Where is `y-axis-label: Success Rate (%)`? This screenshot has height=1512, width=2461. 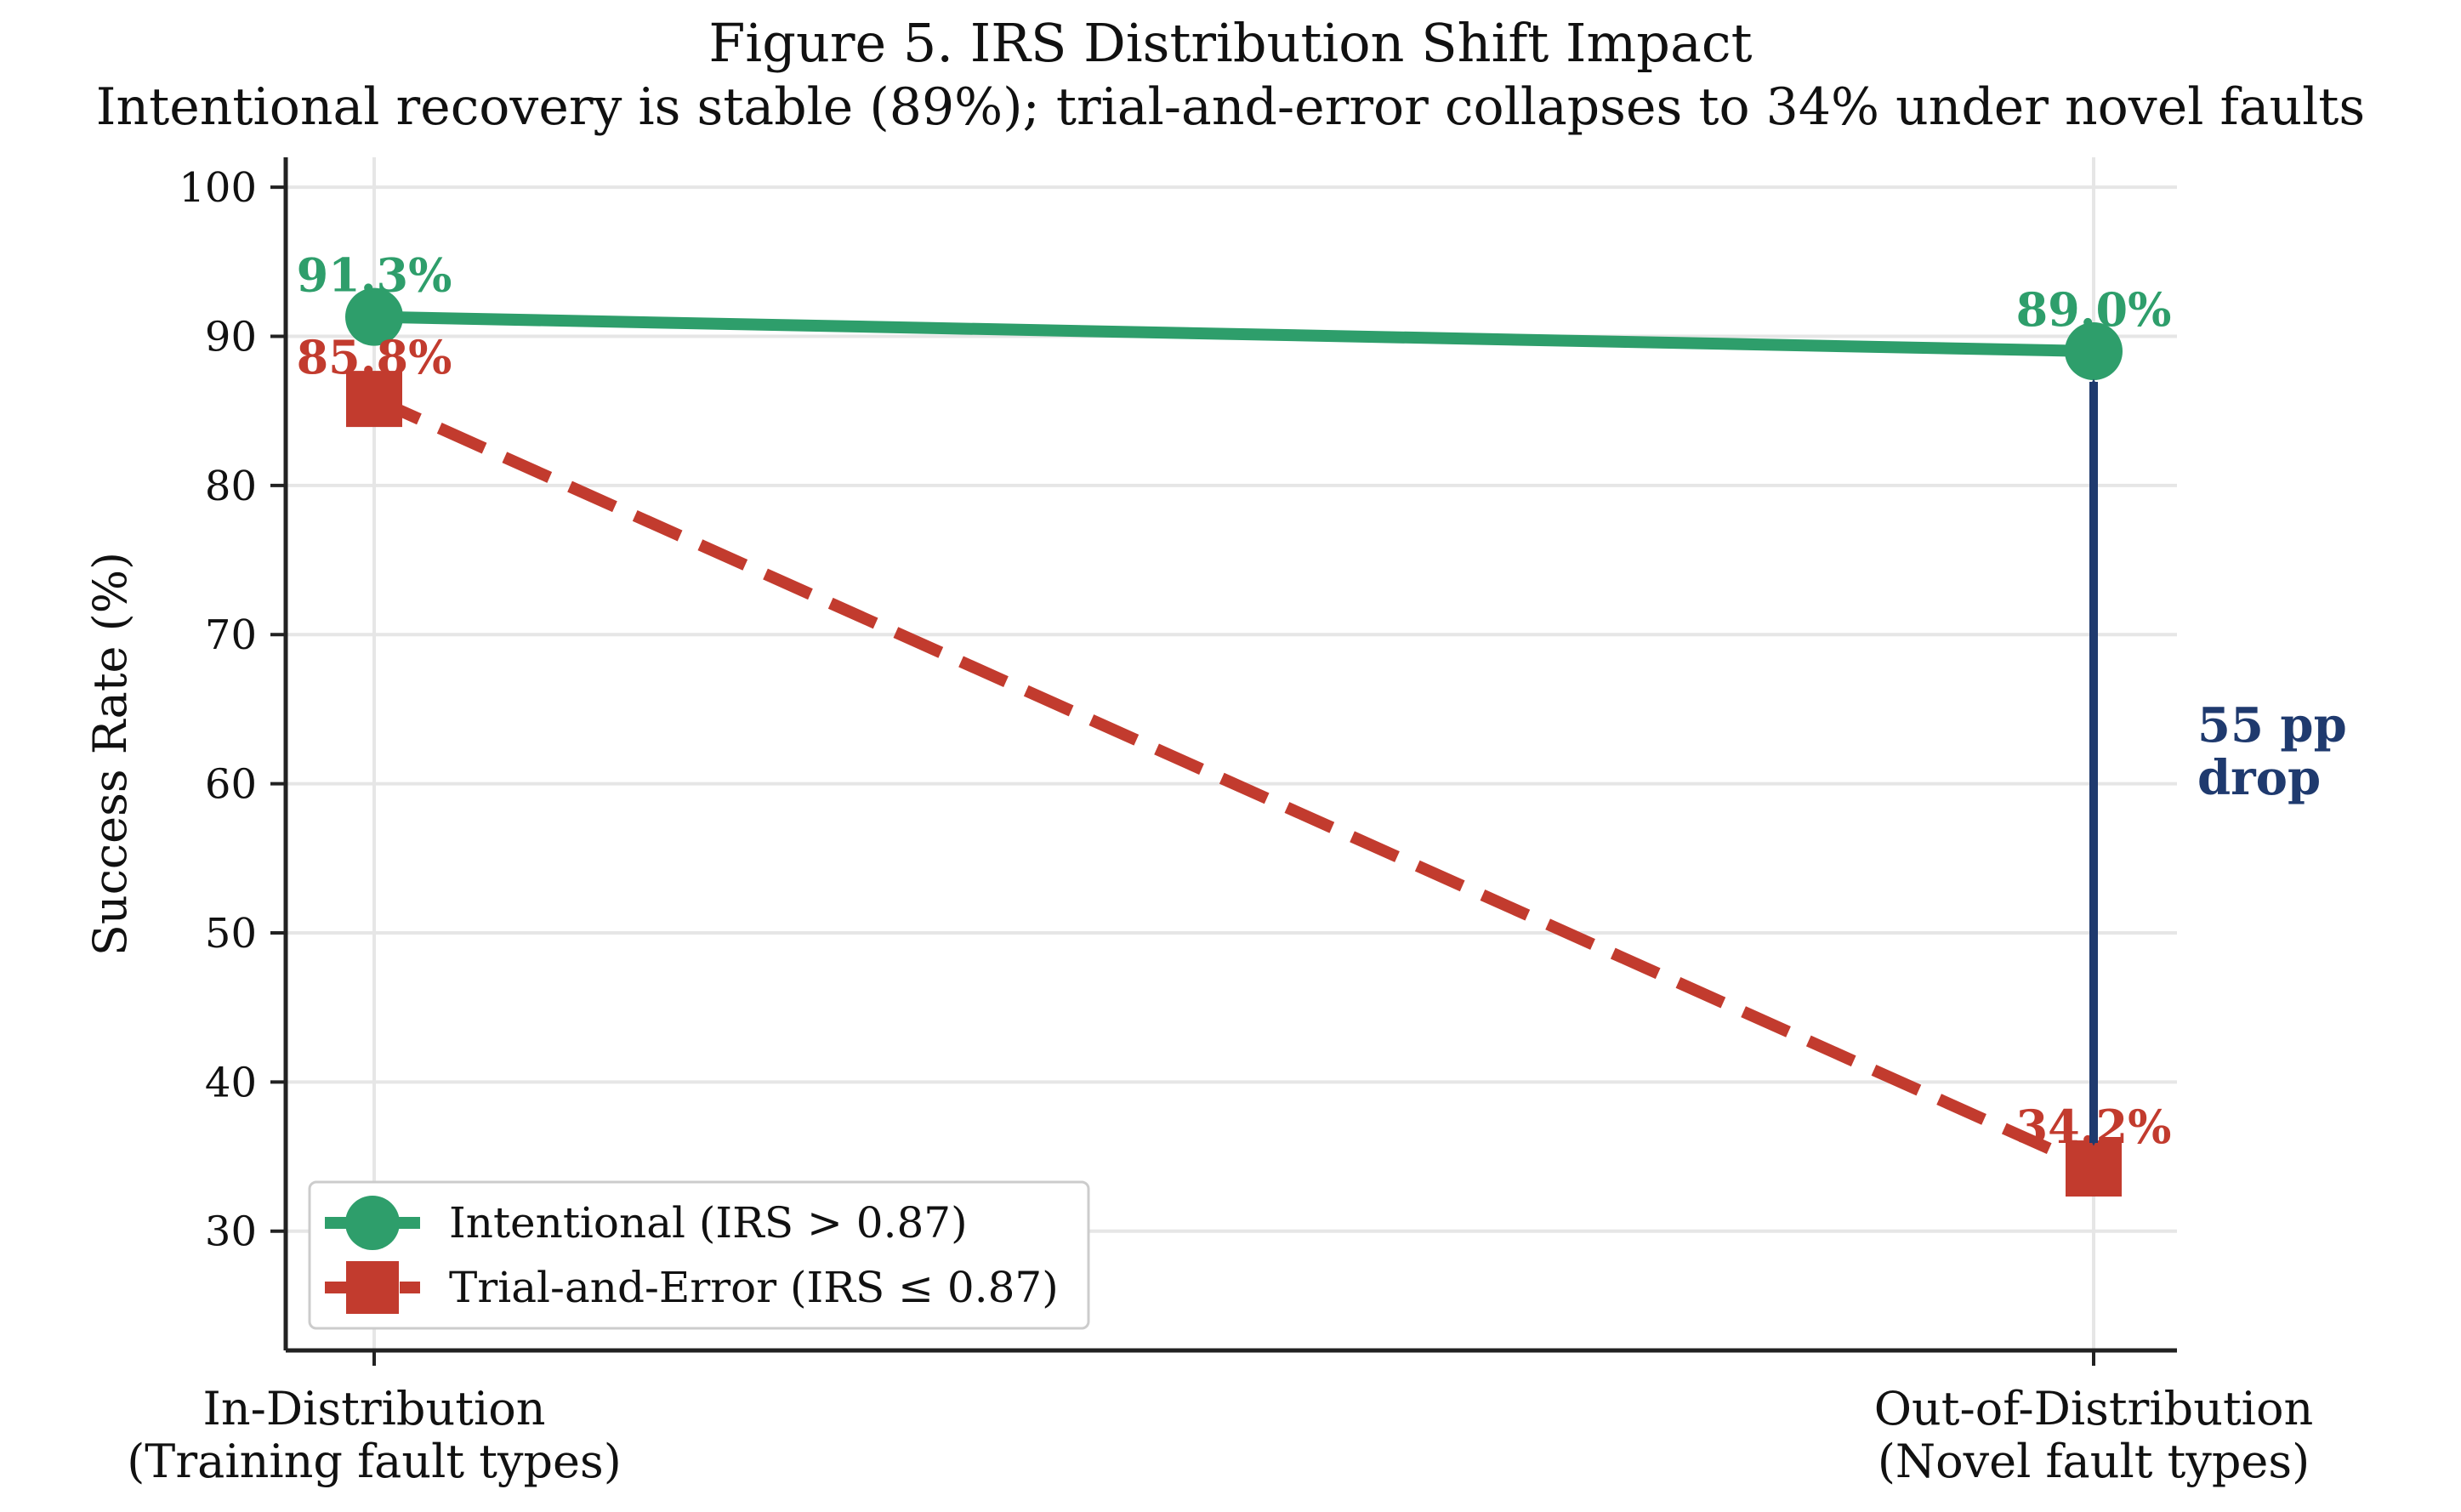 y-axis-label: Success Rate (%) is located at coordinates (110, 754).